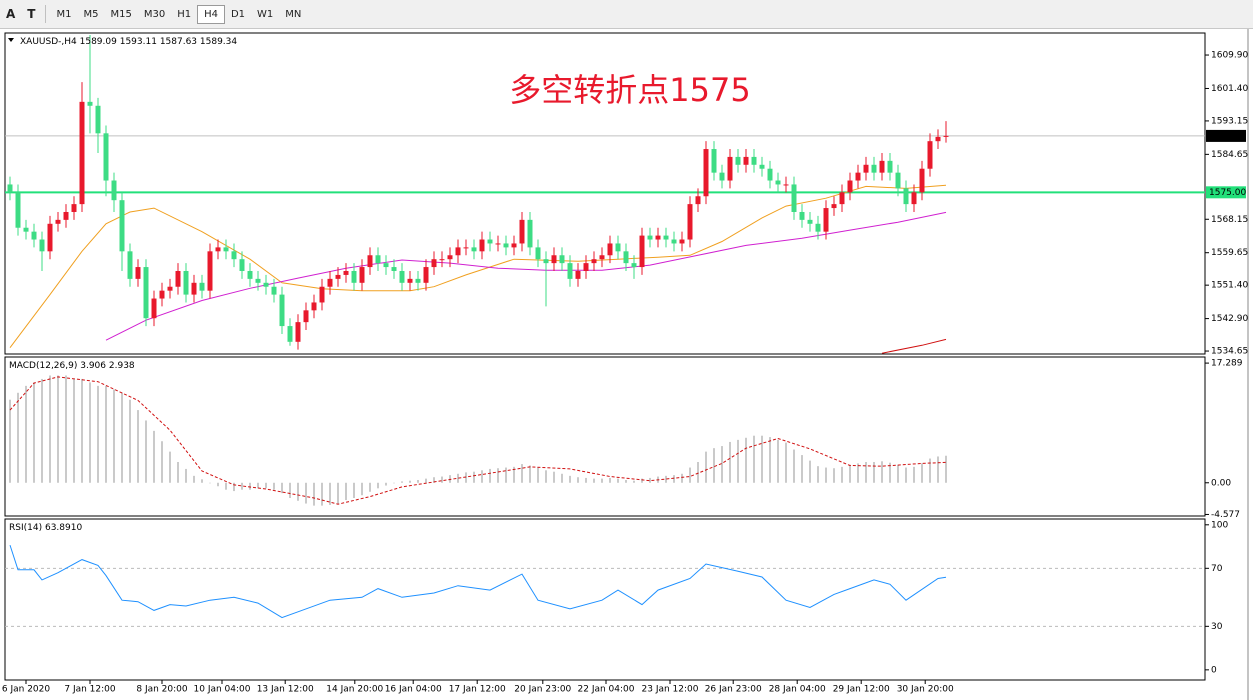 This screenshot has width=1253, height=700. Describe the element at coordinates (11, 14) in the screenshot. I see `tool-button: A` at that location.